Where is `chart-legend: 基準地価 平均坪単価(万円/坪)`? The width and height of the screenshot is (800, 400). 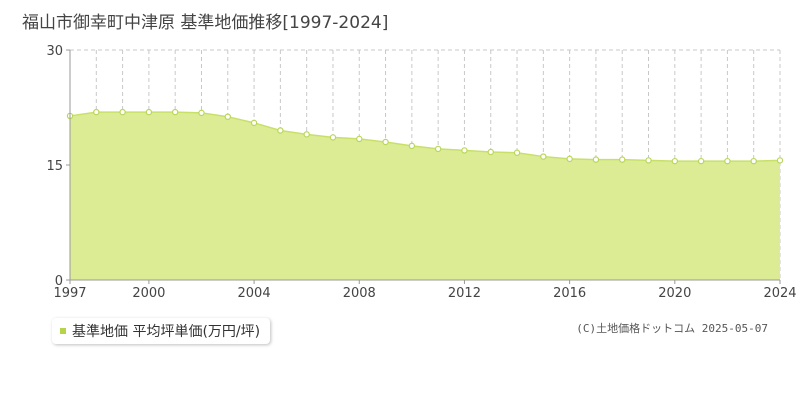 chart-legend: 基準地価 平均坪単価(万円/坪) is located at coordinates (161, 331).